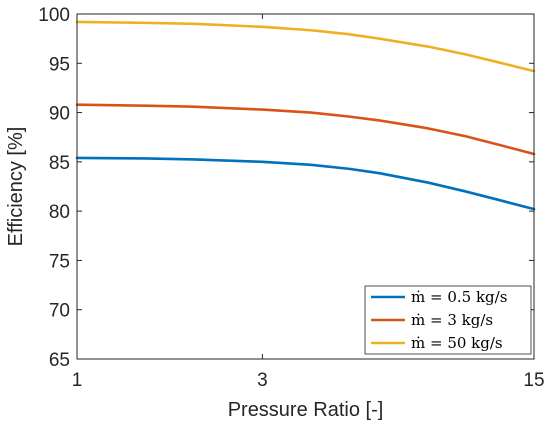 The image size is (550, 426). Describe the element at coordinates (59, 64) in the screenshot. I see `y-tick-label: 95` at that location.